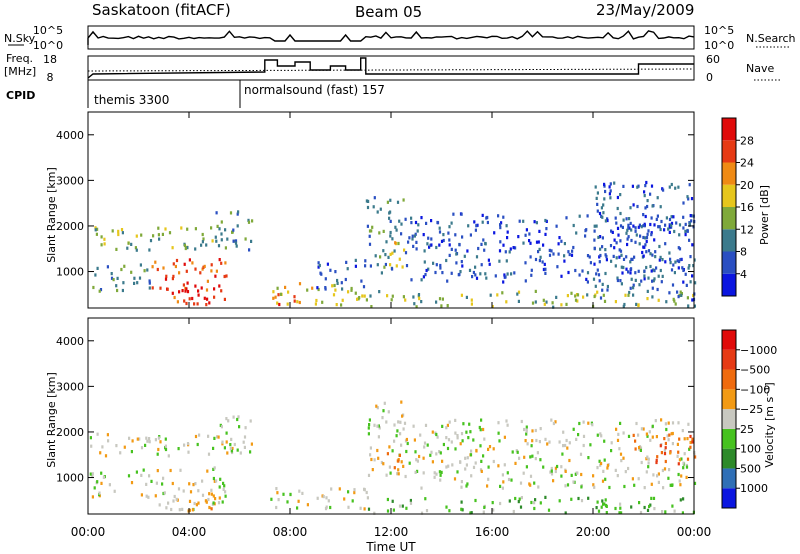 The image size is (800, 554). What do you see at coordinates (747, 229) in the screenshot?
I see `colorbar-tick-label: 12` at bounding box center [747, 229].